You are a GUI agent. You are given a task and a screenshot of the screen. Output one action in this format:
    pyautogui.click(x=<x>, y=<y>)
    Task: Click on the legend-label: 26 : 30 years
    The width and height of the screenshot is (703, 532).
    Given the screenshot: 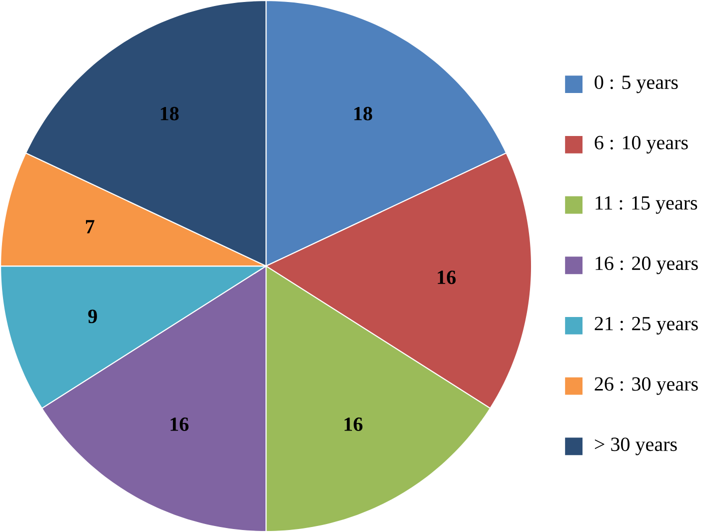 What is the action you would take?
    pyautogui.click(x=646, y=386)
    